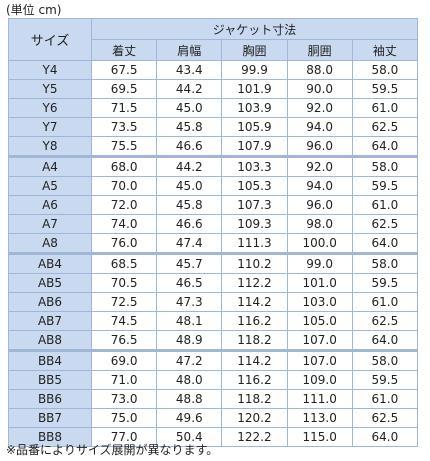 This screenshot has width=430, height=461. What do you see at coordinates (319, 108) in the screenshot?
I see `waist-cell: 92.0` at bounding box center [319, 108].